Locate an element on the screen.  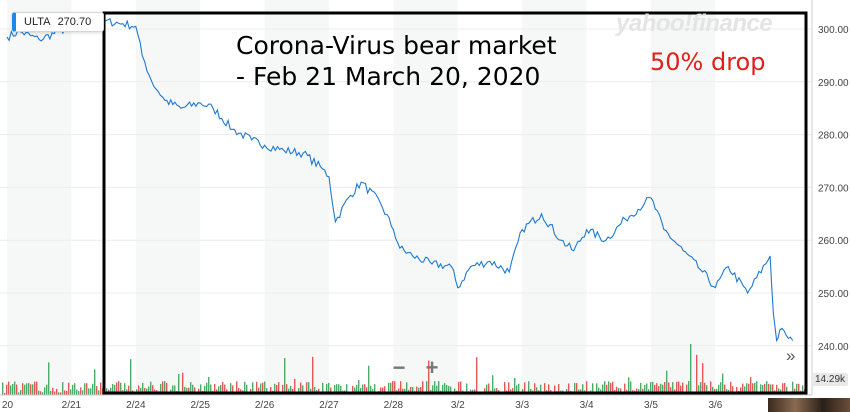
x-tick-label: 2/25 is located at coordinates (200, 405).